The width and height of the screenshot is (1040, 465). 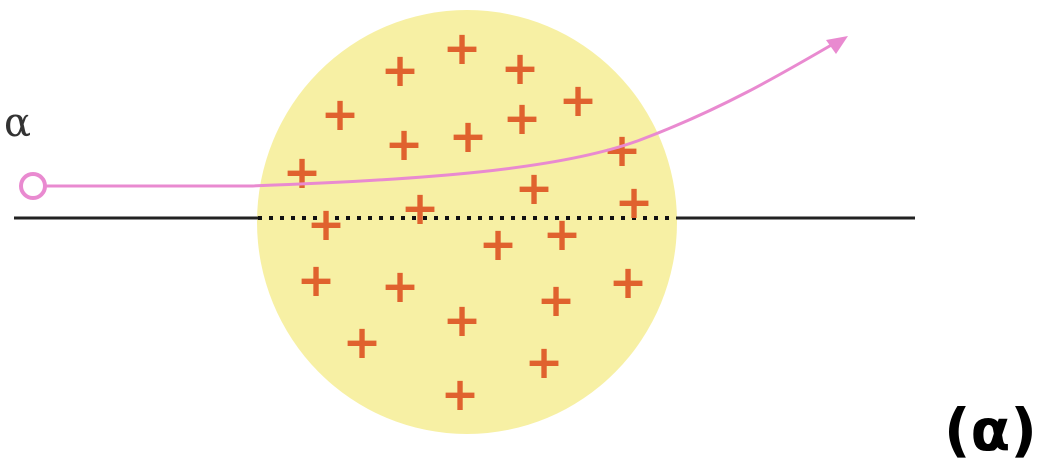 I want to click on trajectory-arrowhead, so click(x=837, y=45).